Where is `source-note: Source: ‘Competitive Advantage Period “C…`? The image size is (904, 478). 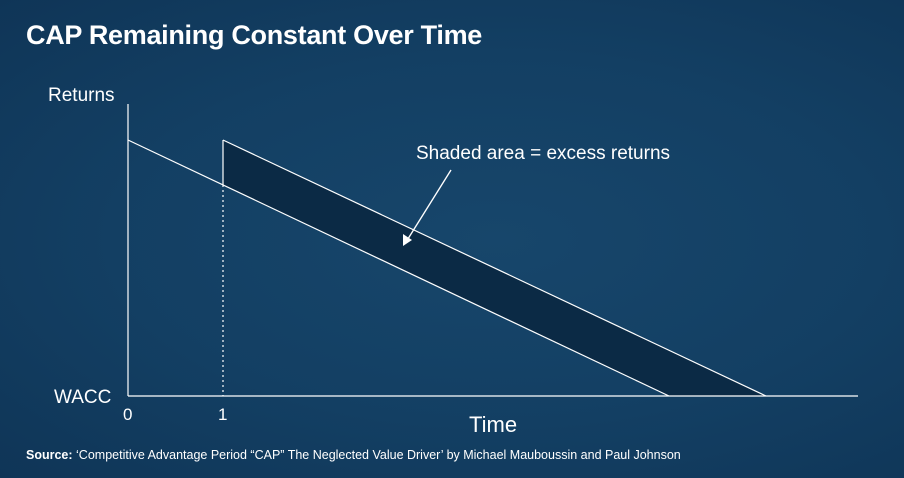
source-note: Source: ‘Competitive Advantage Period “C… is located at coordinates (353, 455).